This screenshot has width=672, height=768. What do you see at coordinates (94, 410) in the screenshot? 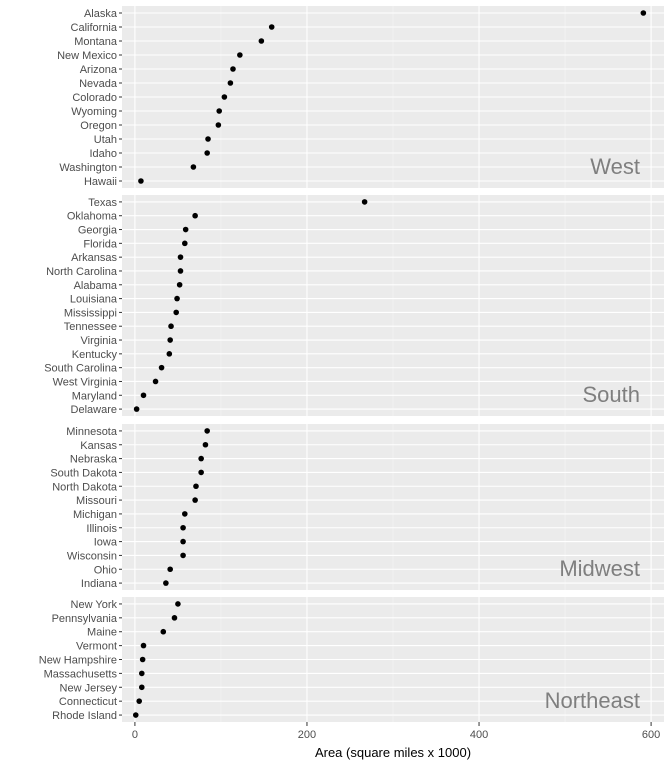
I see `state-label: Delaware` at bounding box center [94, 410].